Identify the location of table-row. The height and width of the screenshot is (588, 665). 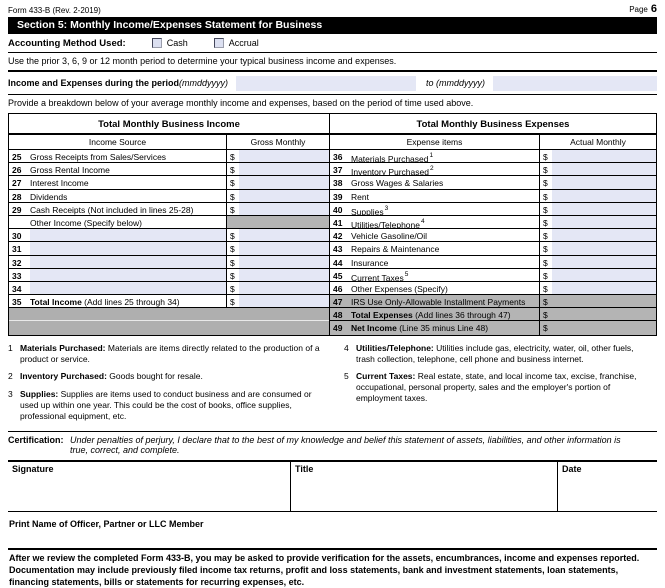
(169, 315).